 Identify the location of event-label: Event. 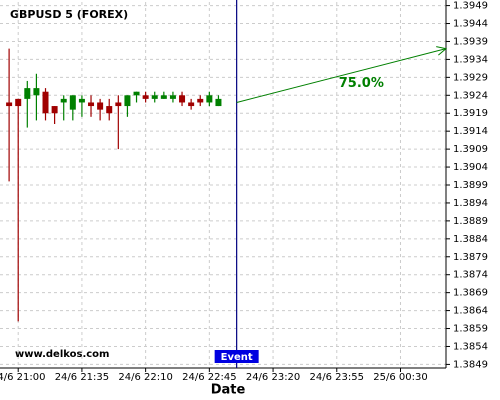
(237, 357).